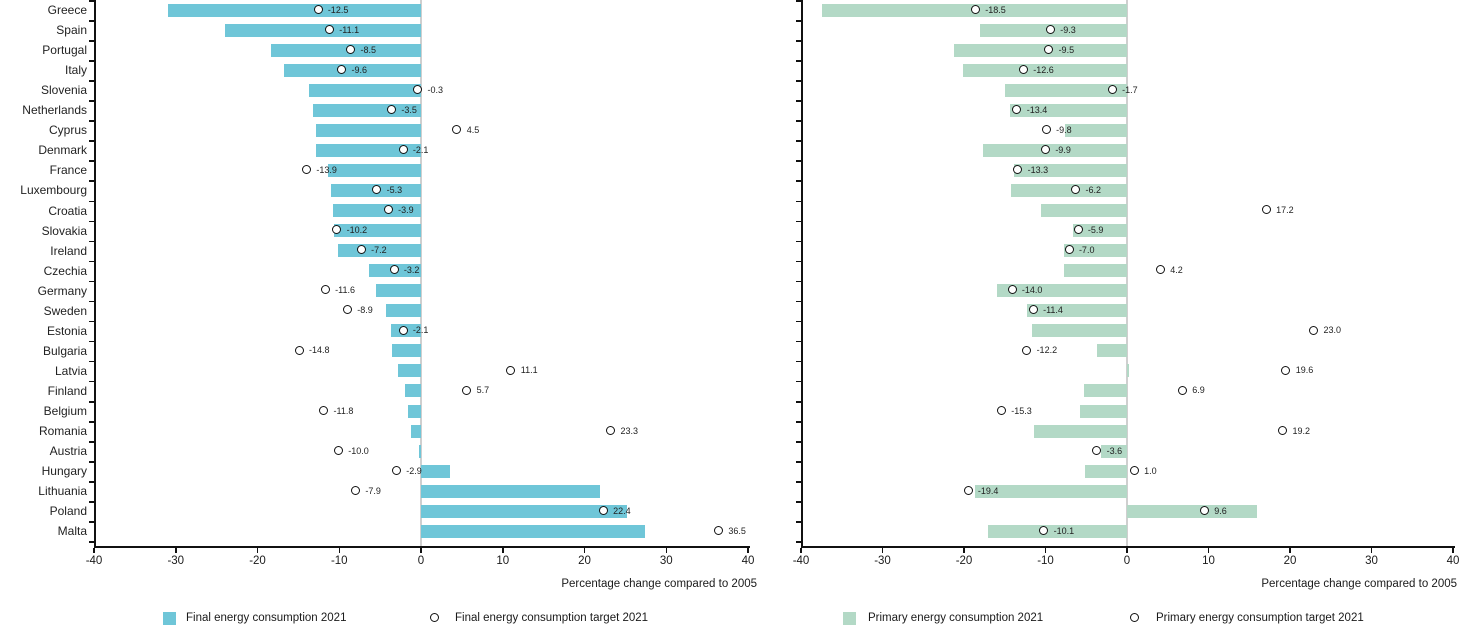  Describe the element at coordinates (1095, 230) in the screenshot. I see `target-value-label: -5.9` at that location.